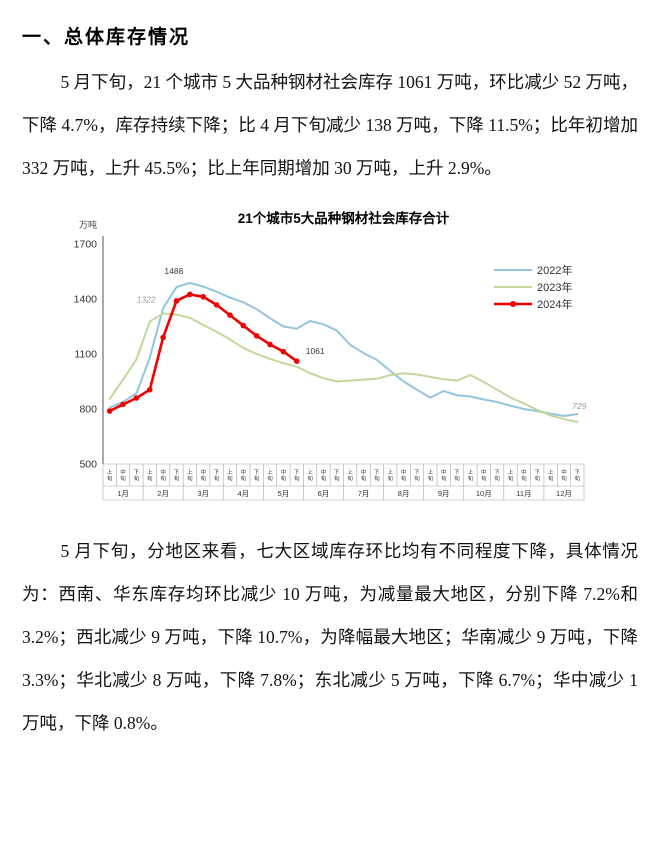  Describe the element at coordinates (243, 493) in the screenshot. I see `x-month-label: 4月` at that location.